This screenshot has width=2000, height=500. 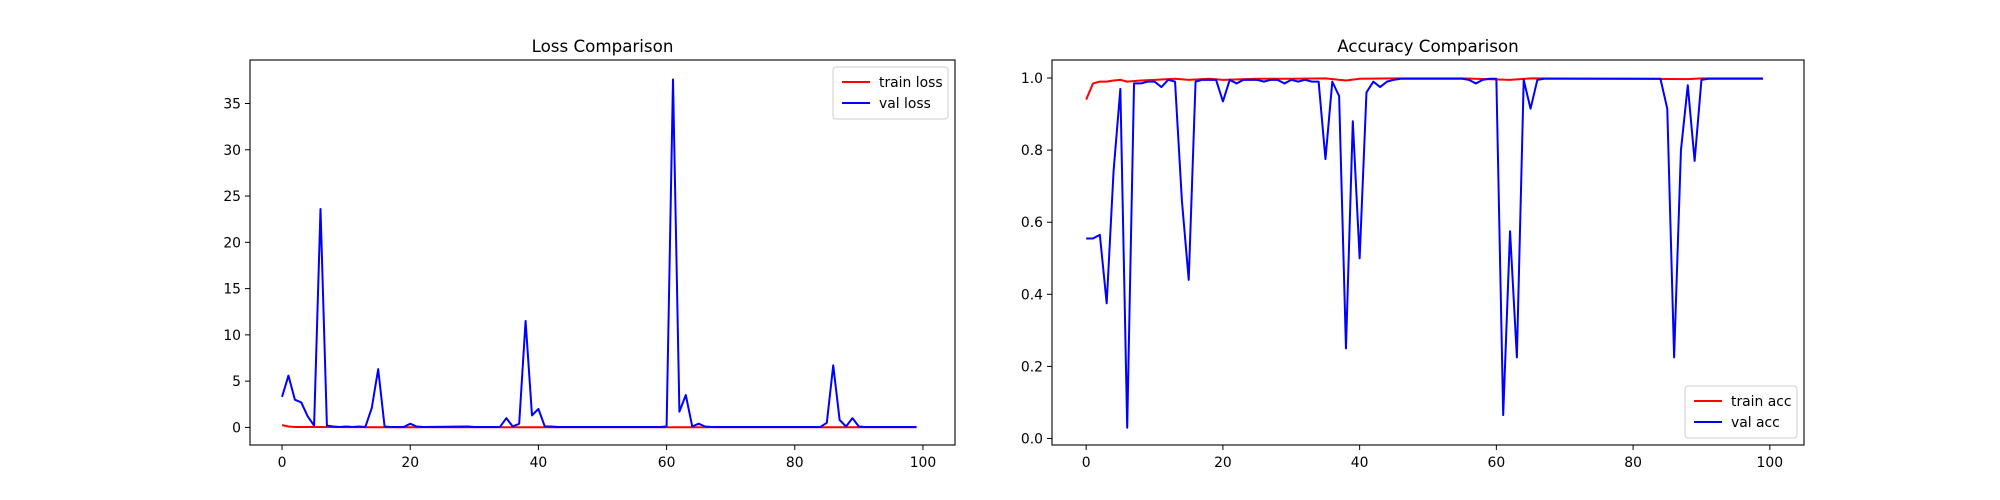 I want to click on loss-legend-label: train loss, so click(x=911, y=83).